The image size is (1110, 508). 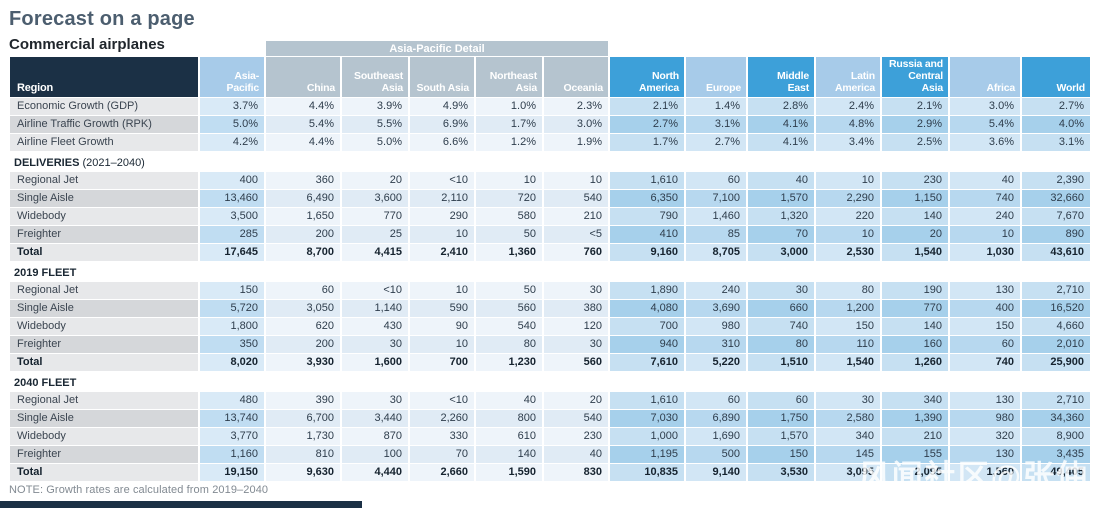 I want to click on section-title-cell: DELIVERIES (2021–2040), so click(x=550, y=162).